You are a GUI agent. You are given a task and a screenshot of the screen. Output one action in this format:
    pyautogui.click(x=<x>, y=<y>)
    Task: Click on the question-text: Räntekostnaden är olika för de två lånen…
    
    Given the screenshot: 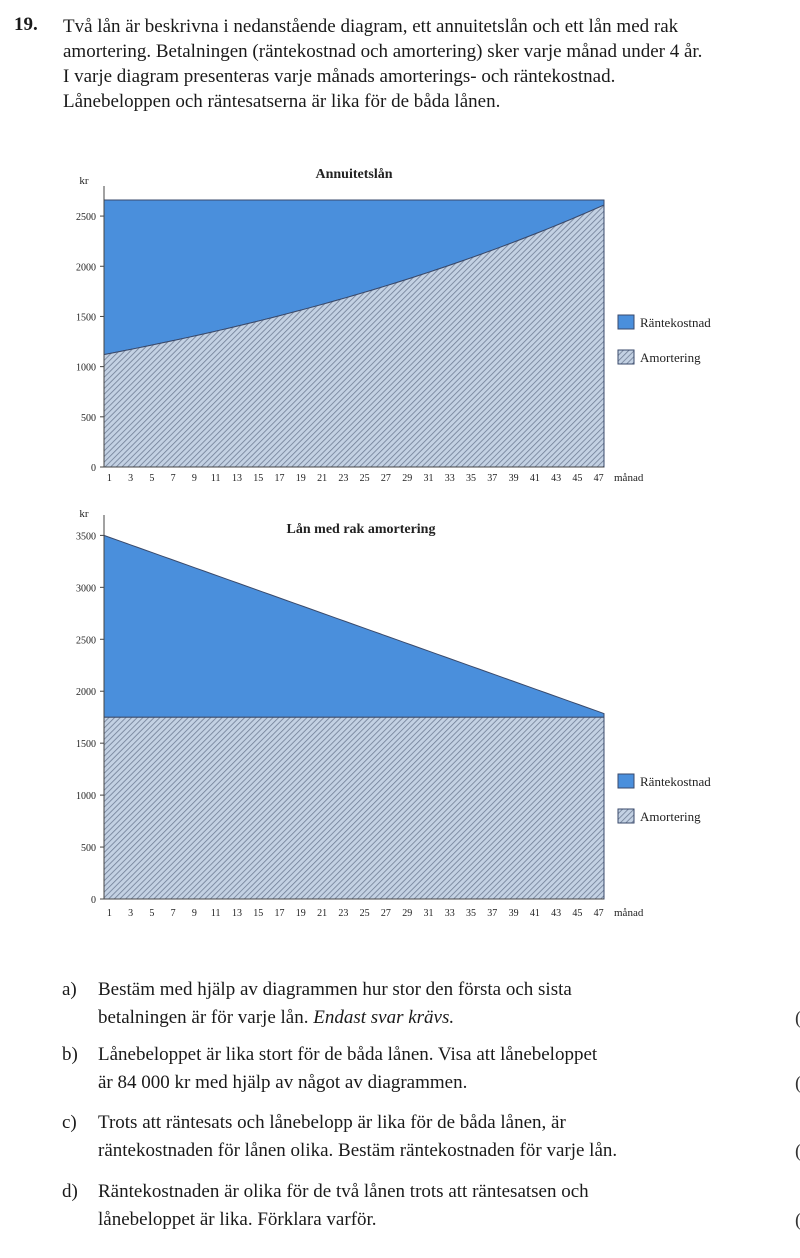 What is the action you would take?
    pyautogui.click(x=343, y=1206)
    